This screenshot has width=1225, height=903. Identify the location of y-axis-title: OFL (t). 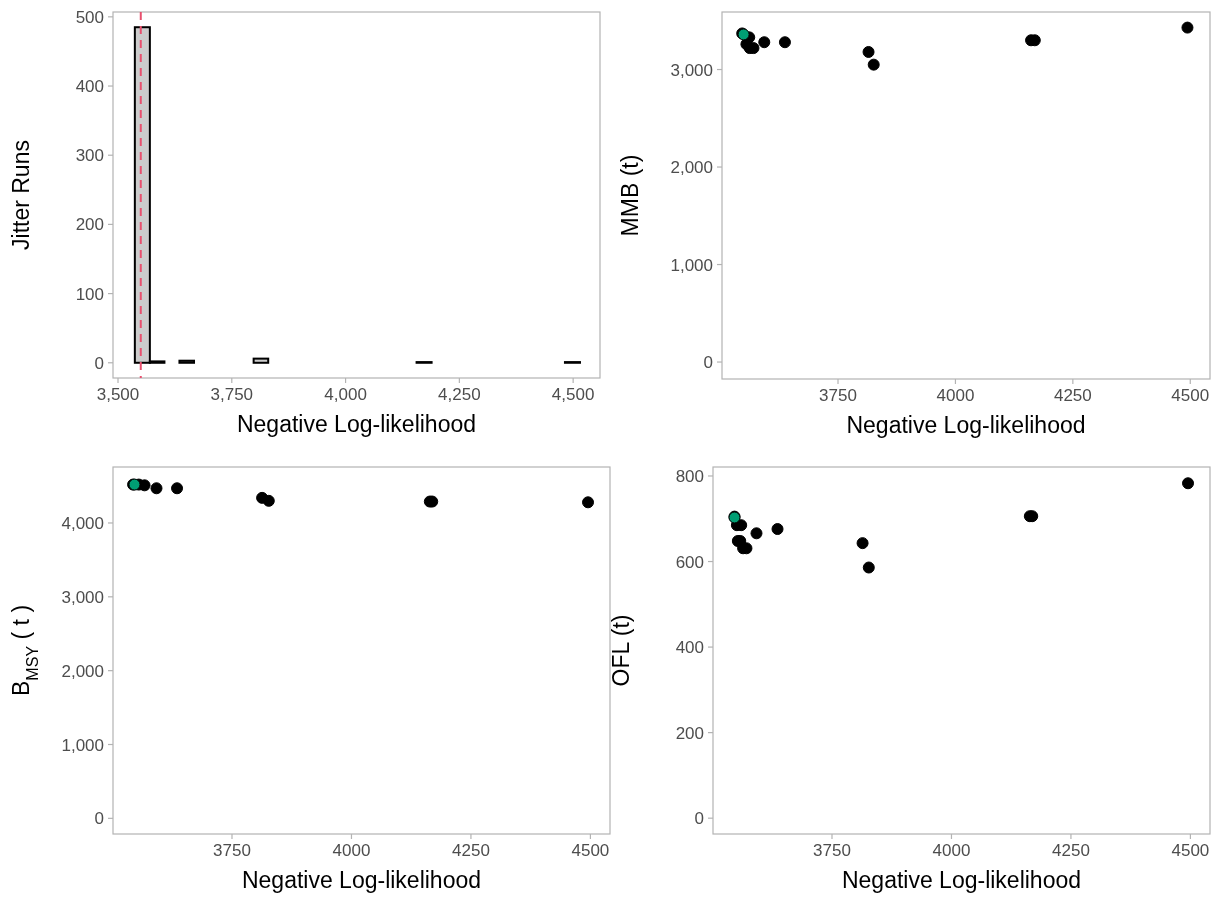
(621, 650).